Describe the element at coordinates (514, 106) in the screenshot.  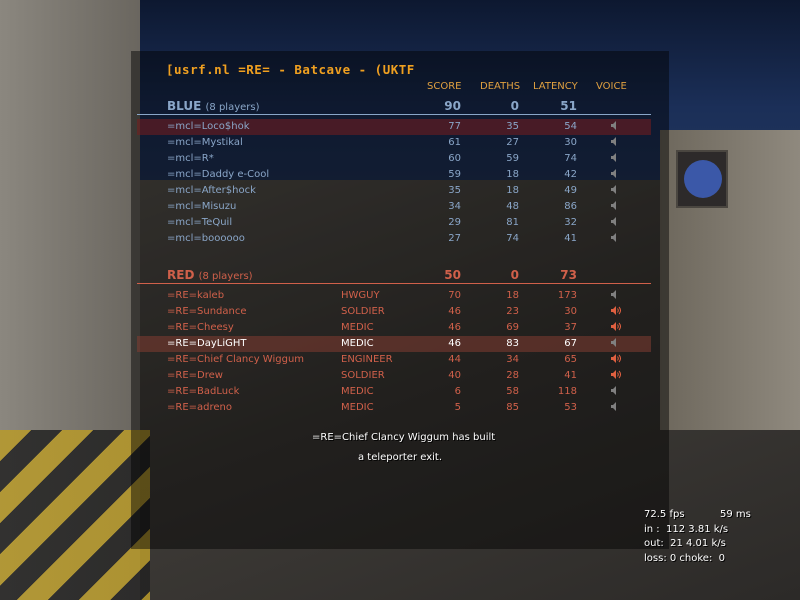
I see `blue-total-deaths: 0` at that location.